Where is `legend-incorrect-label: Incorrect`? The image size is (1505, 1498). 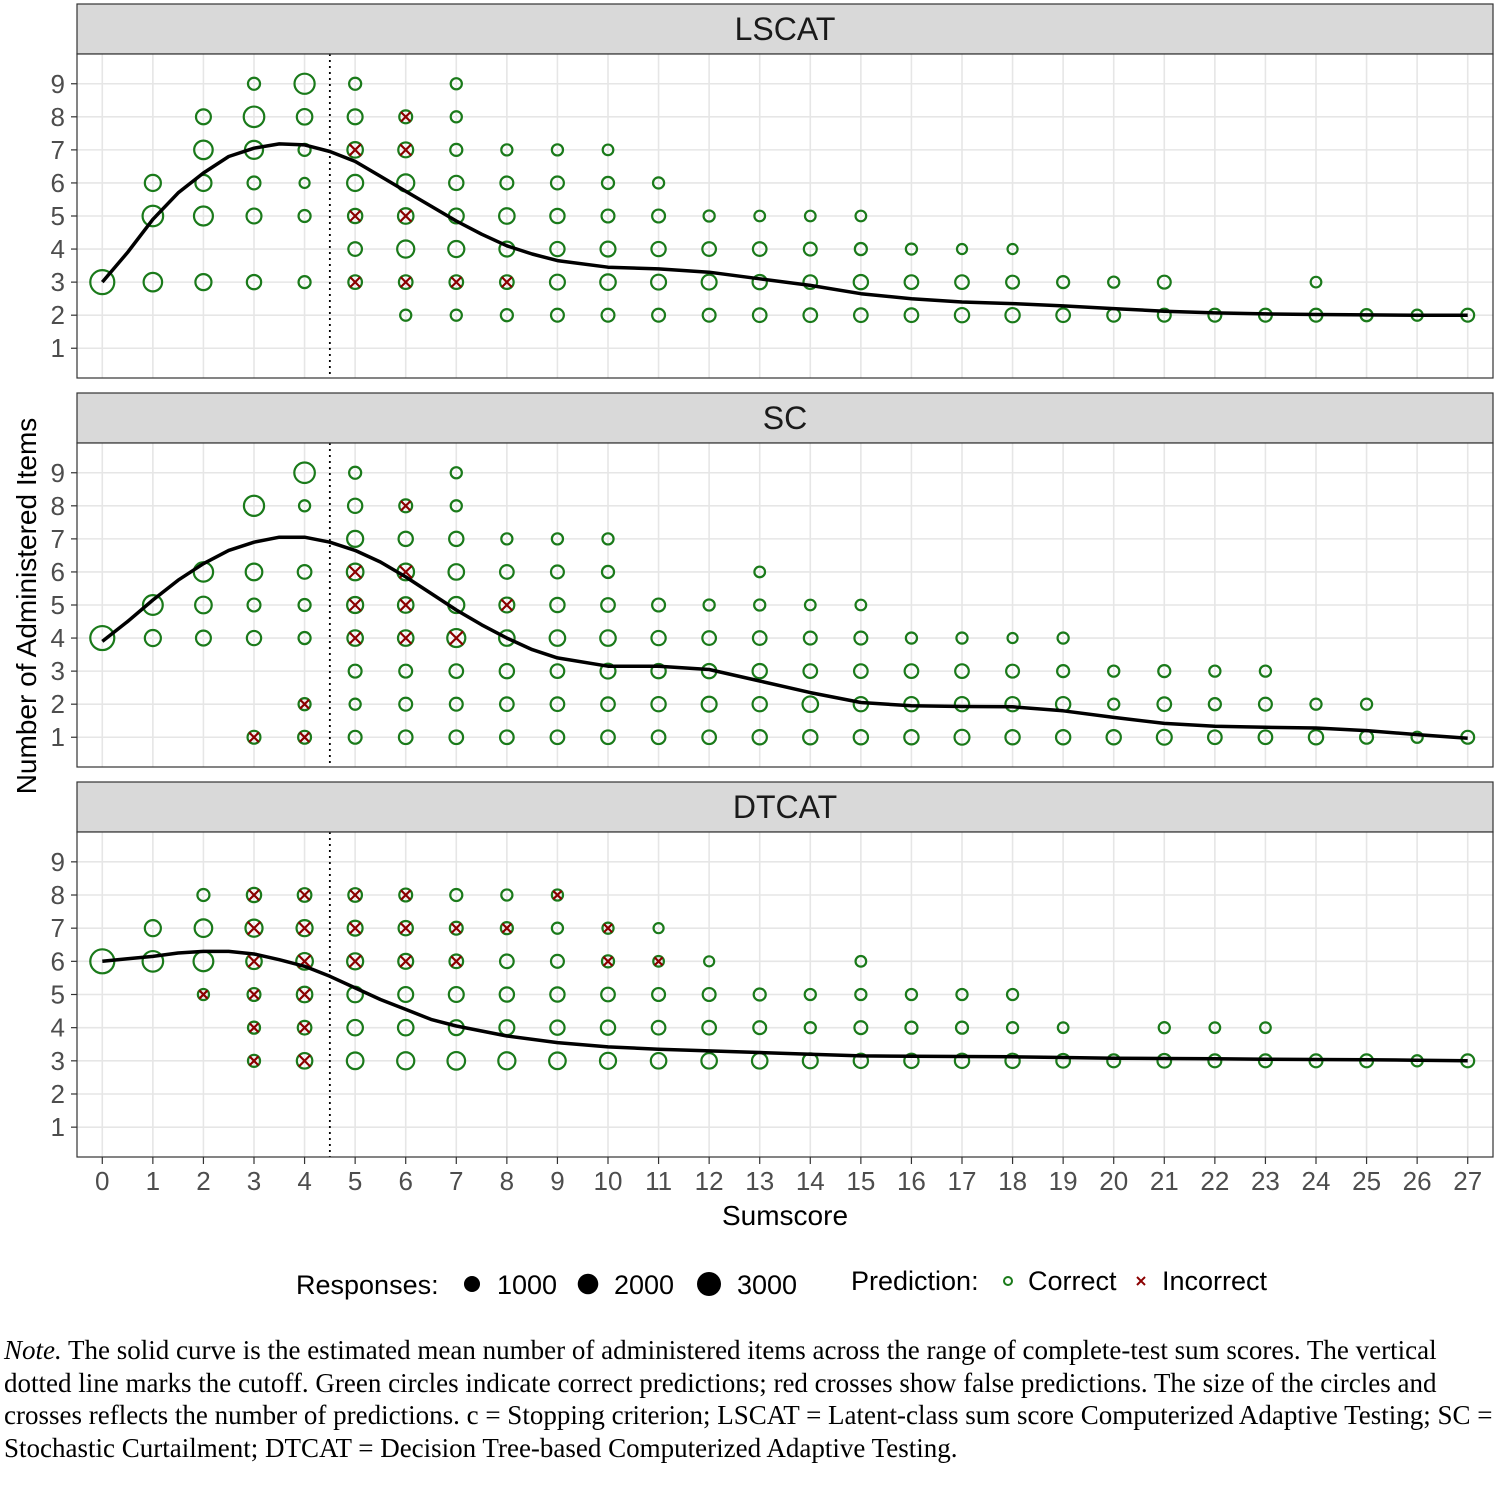 legend-incorrect-label: Incorrect is located at coordinates (1215, 1281).